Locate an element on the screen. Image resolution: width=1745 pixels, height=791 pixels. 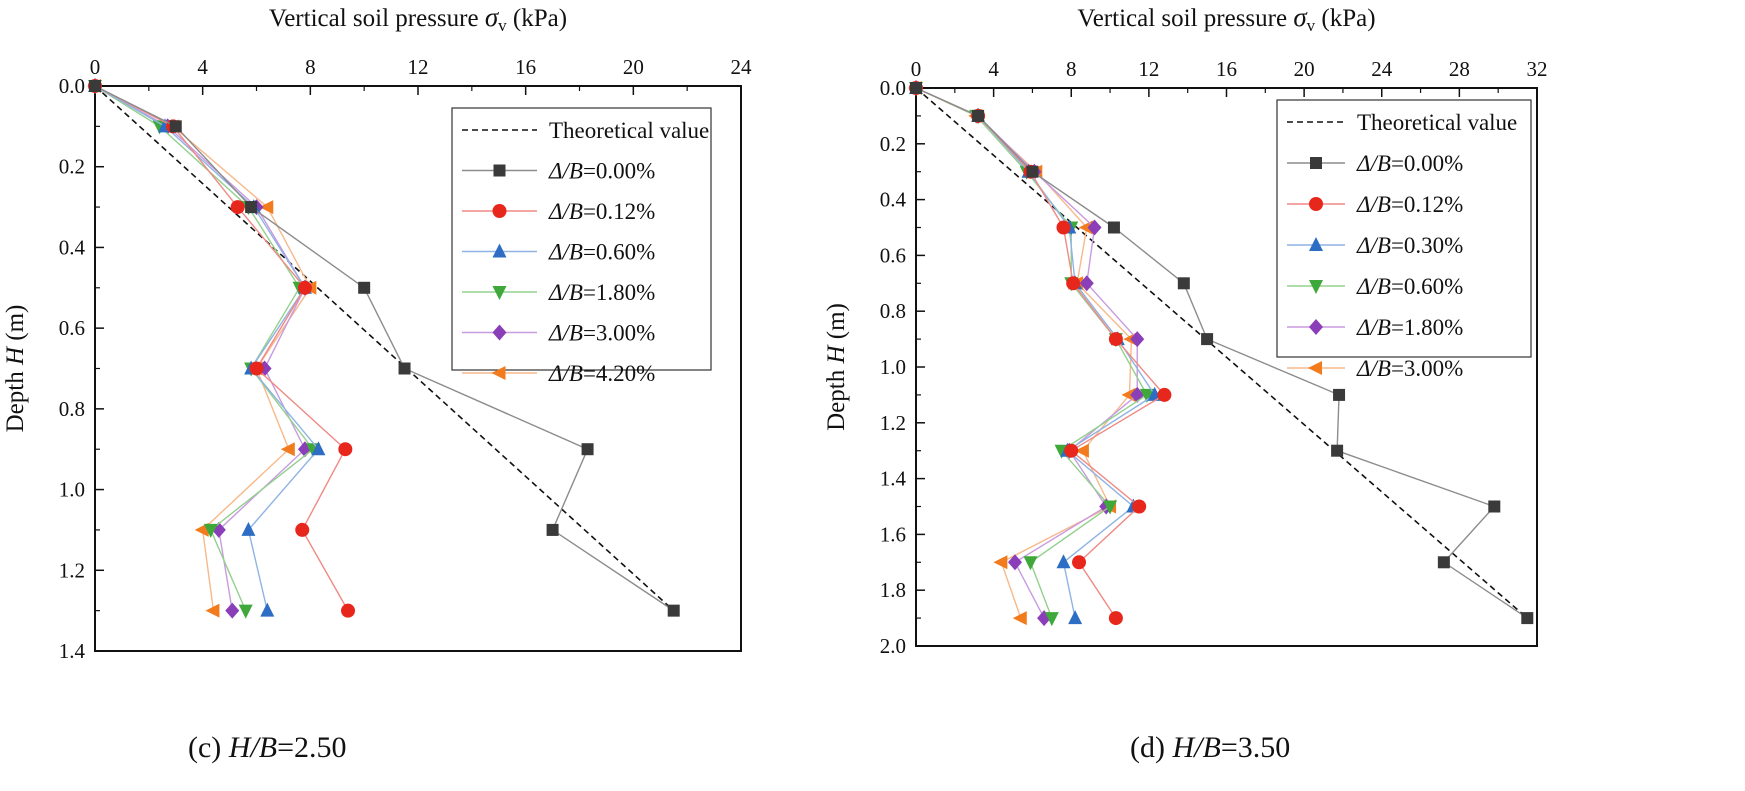
y-axis: 0.0 0.2 0.4 0.6 0.8 1.0 1.2 1.4 is located at coordinates (81, 368).